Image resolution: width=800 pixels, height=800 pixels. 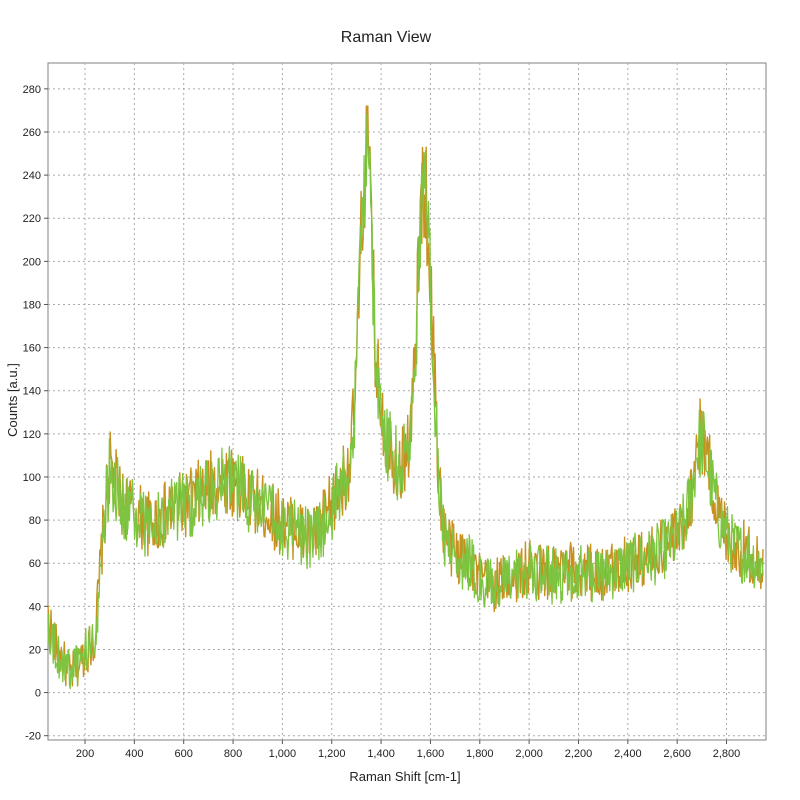 What do you see at coordinates (32, 133) in the screenshot?
I see `y-tick-label: 260` at bounding box center [32, 133].